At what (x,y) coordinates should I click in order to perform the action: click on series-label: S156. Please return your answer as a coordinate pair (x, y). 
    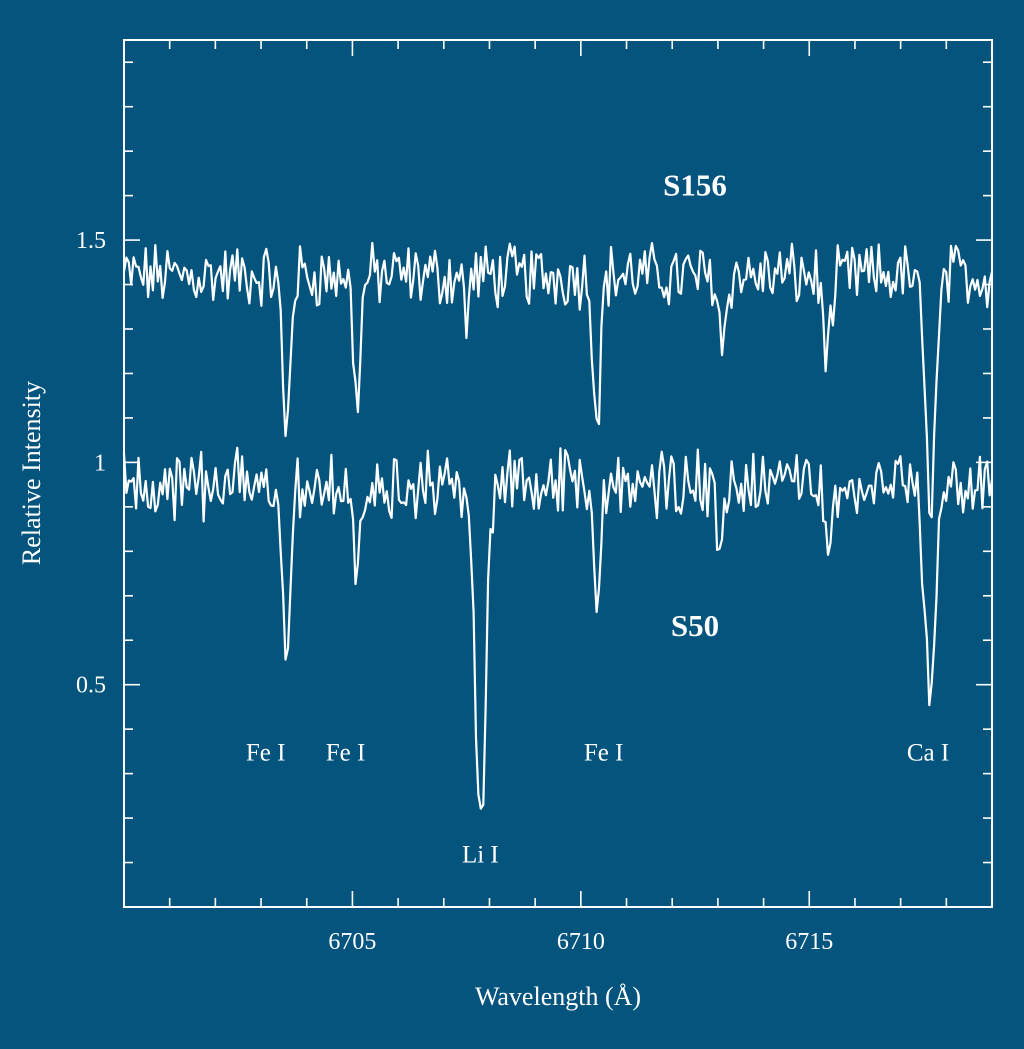
    Looking at the image, I should click on (695, 185).